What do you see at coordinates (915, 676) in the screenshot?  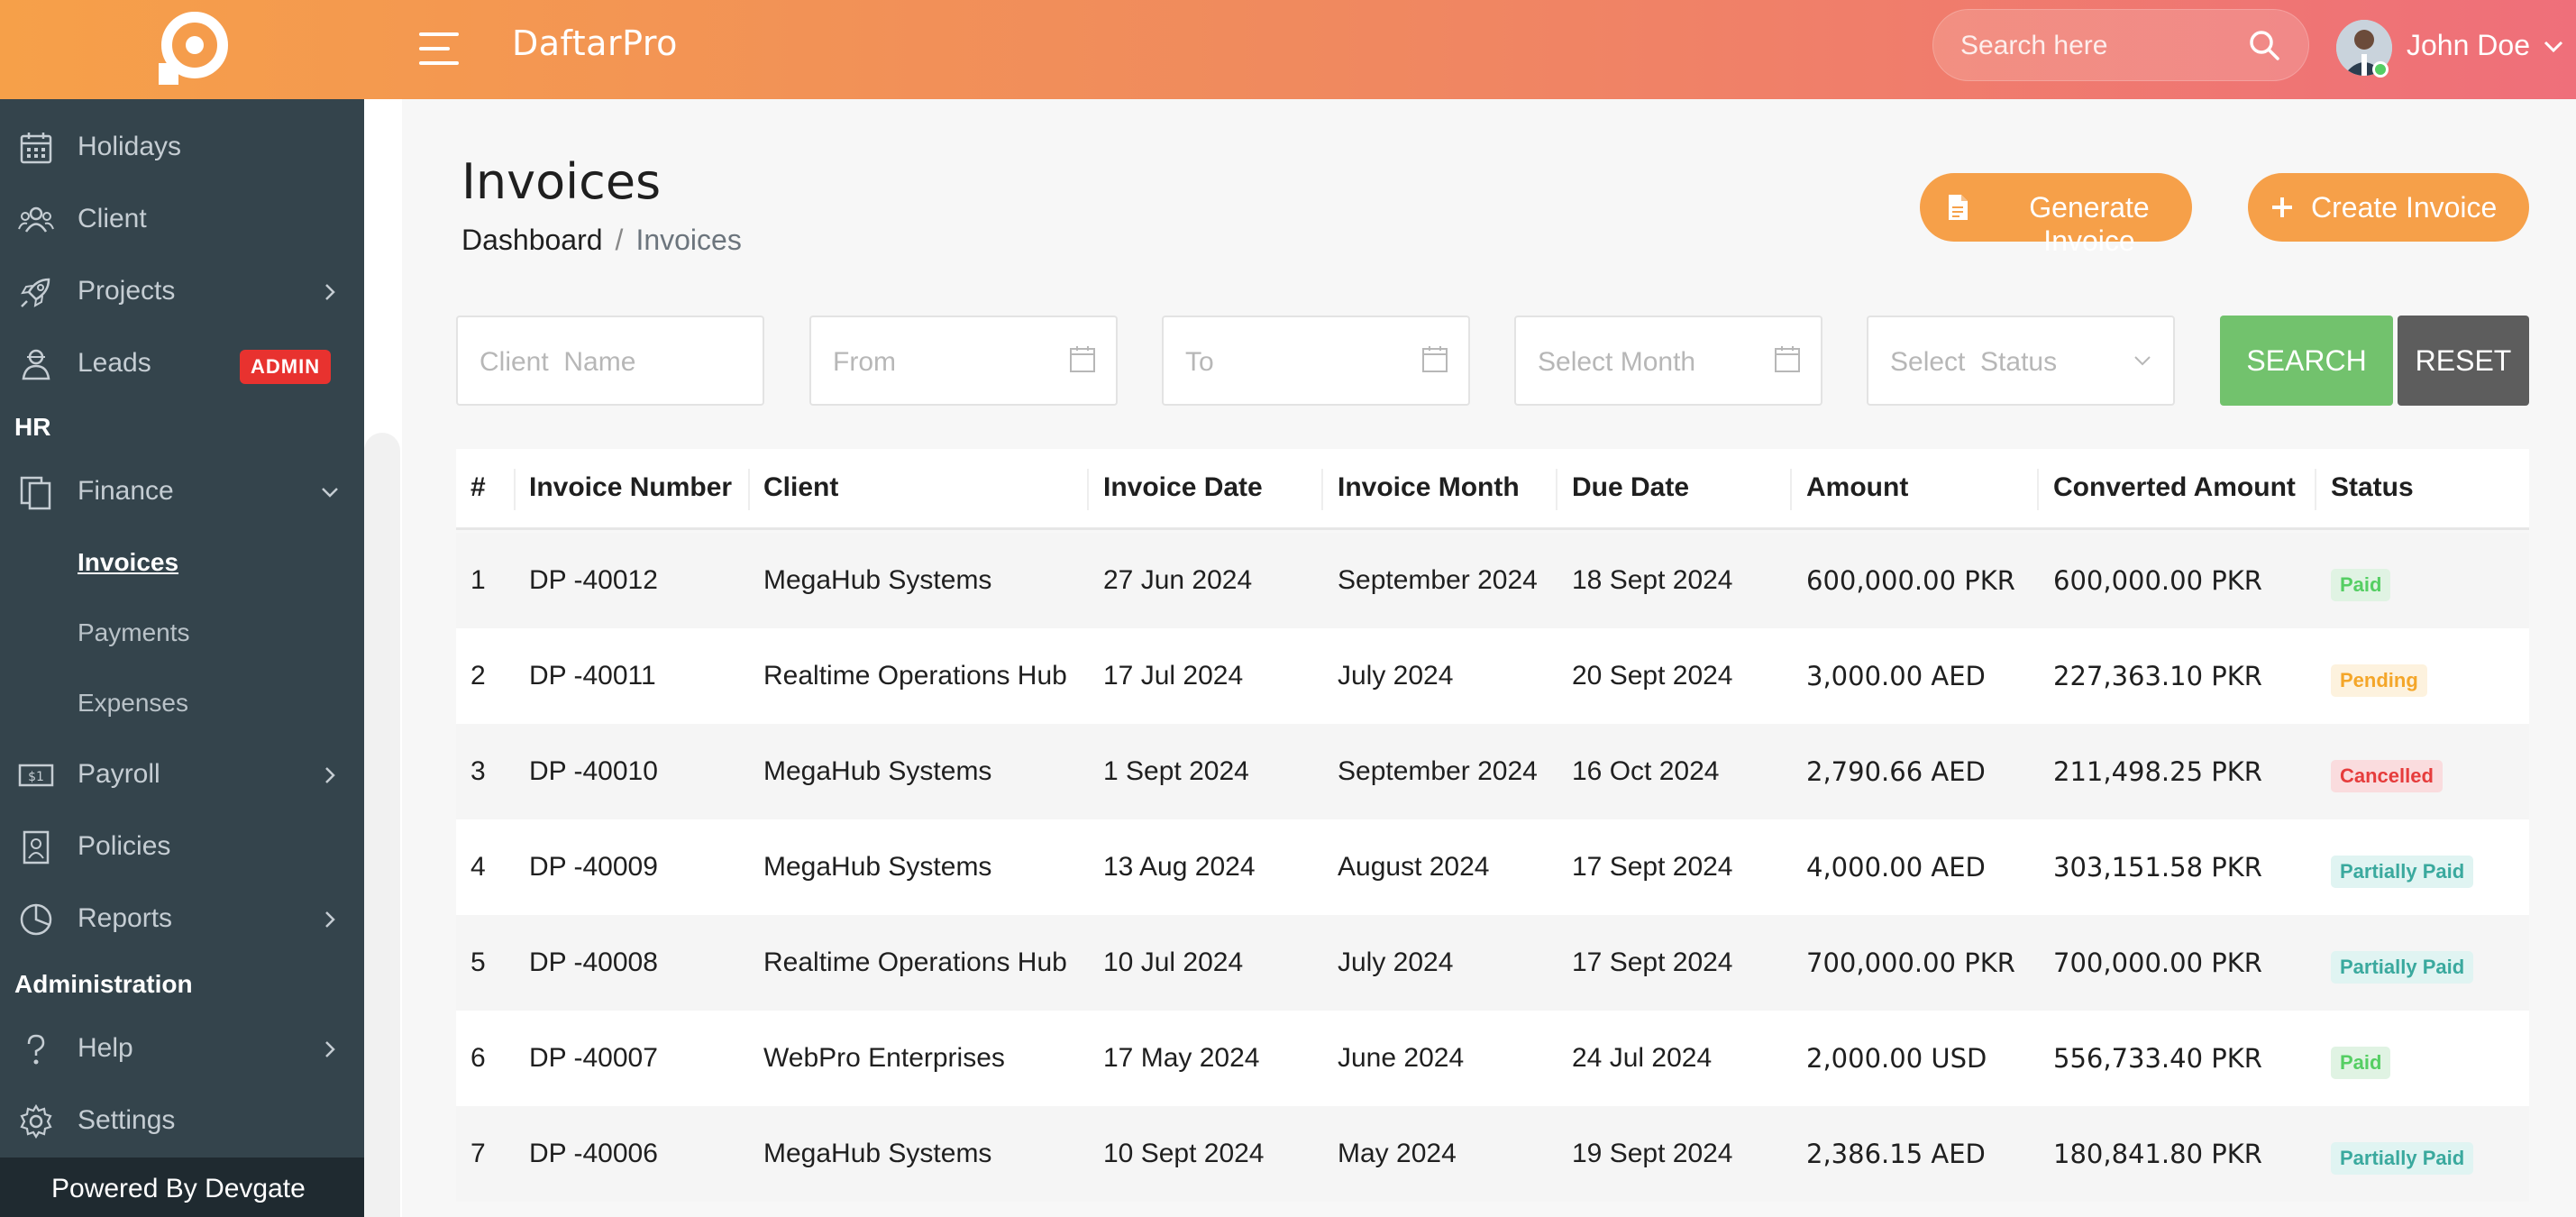 I see `client-name: Realtime Operations Hub` at bounding box center [915, 676].